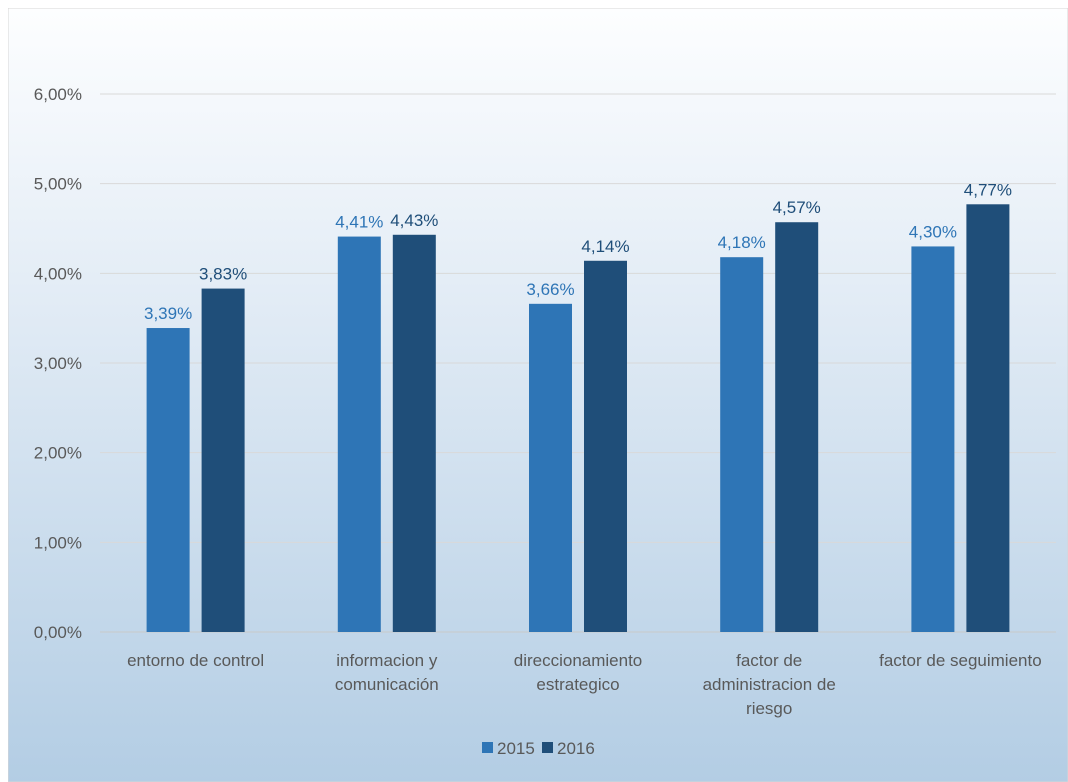  What do you see at coordinates (487, 747) in the screenshot?
I see `legend-swatch-2015` at bounding box center [487, 747].